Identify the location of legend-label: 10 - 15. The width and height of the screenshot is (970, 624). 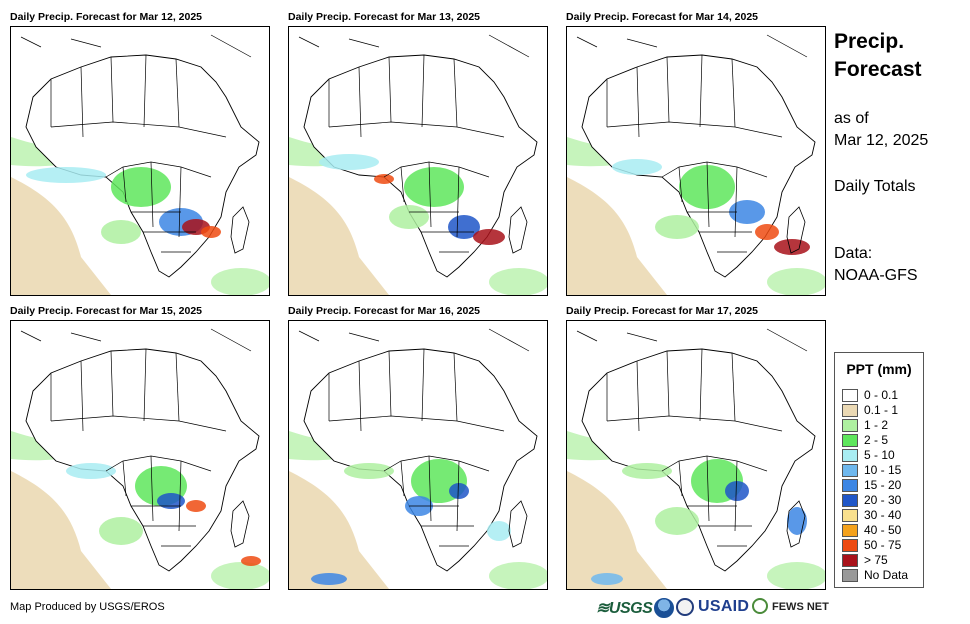
(883, 470).